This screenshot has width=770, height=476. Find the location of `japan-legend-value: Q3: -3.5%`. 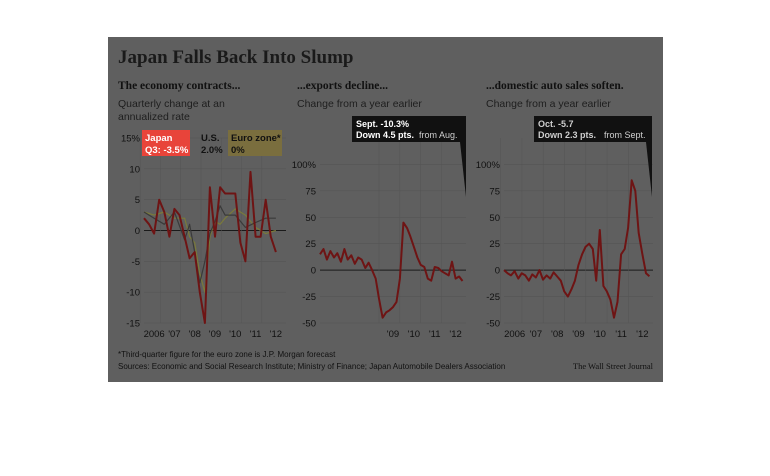

japan-legend-value: Q3: -3.5% is located at coordinates (167, 150).